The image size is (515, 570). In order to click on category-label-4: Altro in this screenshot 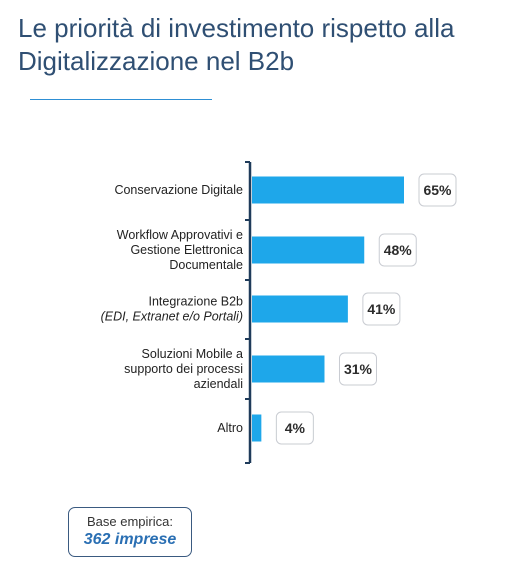, I will do `click(230, 428)`.